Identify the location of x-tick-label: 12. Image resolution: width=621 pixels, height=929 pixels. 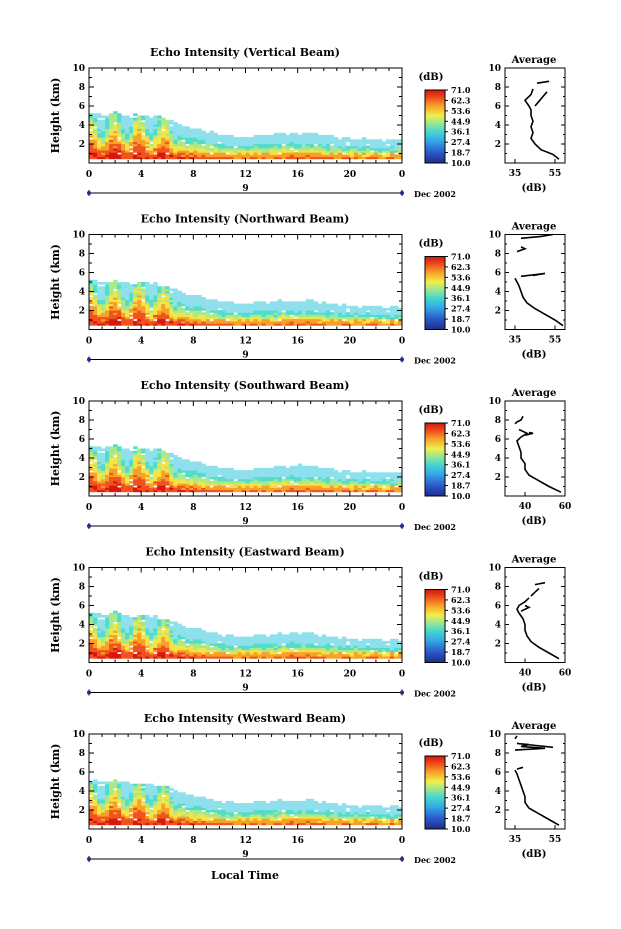
(245, 175).